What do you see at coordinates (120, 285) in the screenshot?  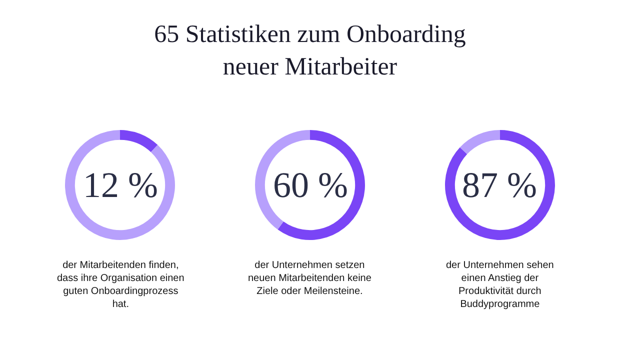 I see `text: der Mitarbeitenden finden, dass ihre Organisation einen guten Onboardingprozess hat.` at bounding box center [120, 285].